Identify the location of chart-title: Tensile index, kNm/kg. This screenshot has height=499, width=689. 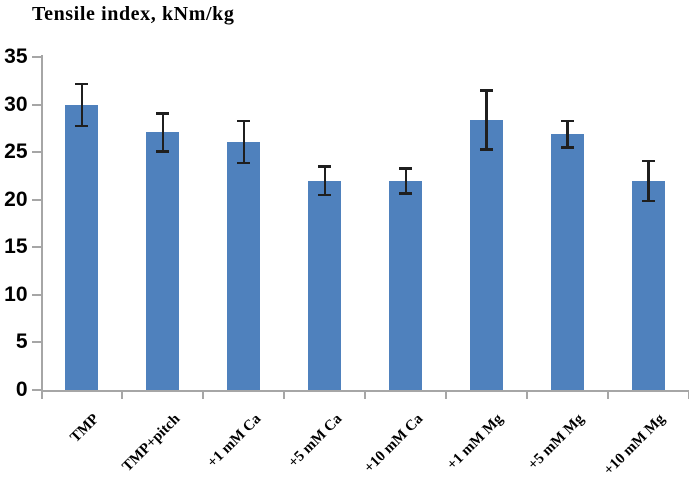
(133, 14).